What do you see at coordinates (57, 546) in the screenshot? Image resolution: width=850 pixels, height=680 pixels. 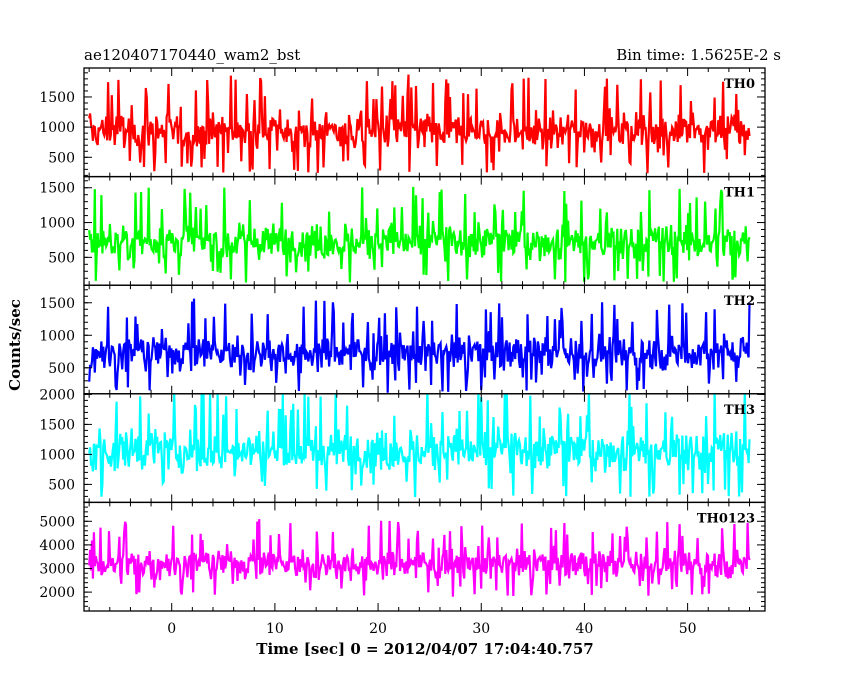 I see `y-tick-label: 4000` at bounding box center [57, 546].